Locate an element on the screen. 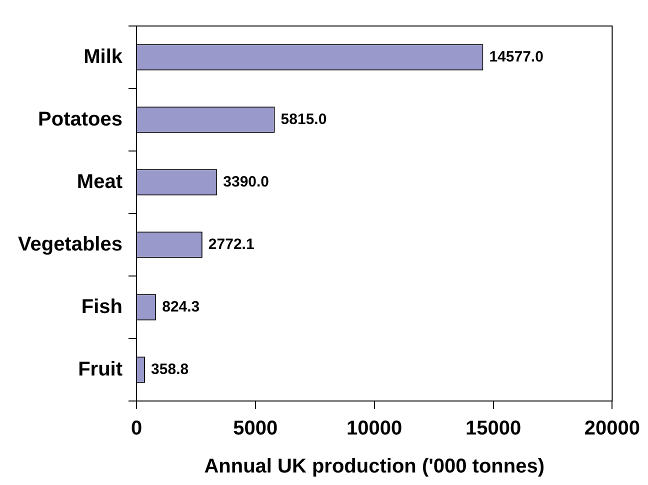 This screenshot has width=648, height=485. x-tick-label: 10000 is located at coordinates (374, 429).